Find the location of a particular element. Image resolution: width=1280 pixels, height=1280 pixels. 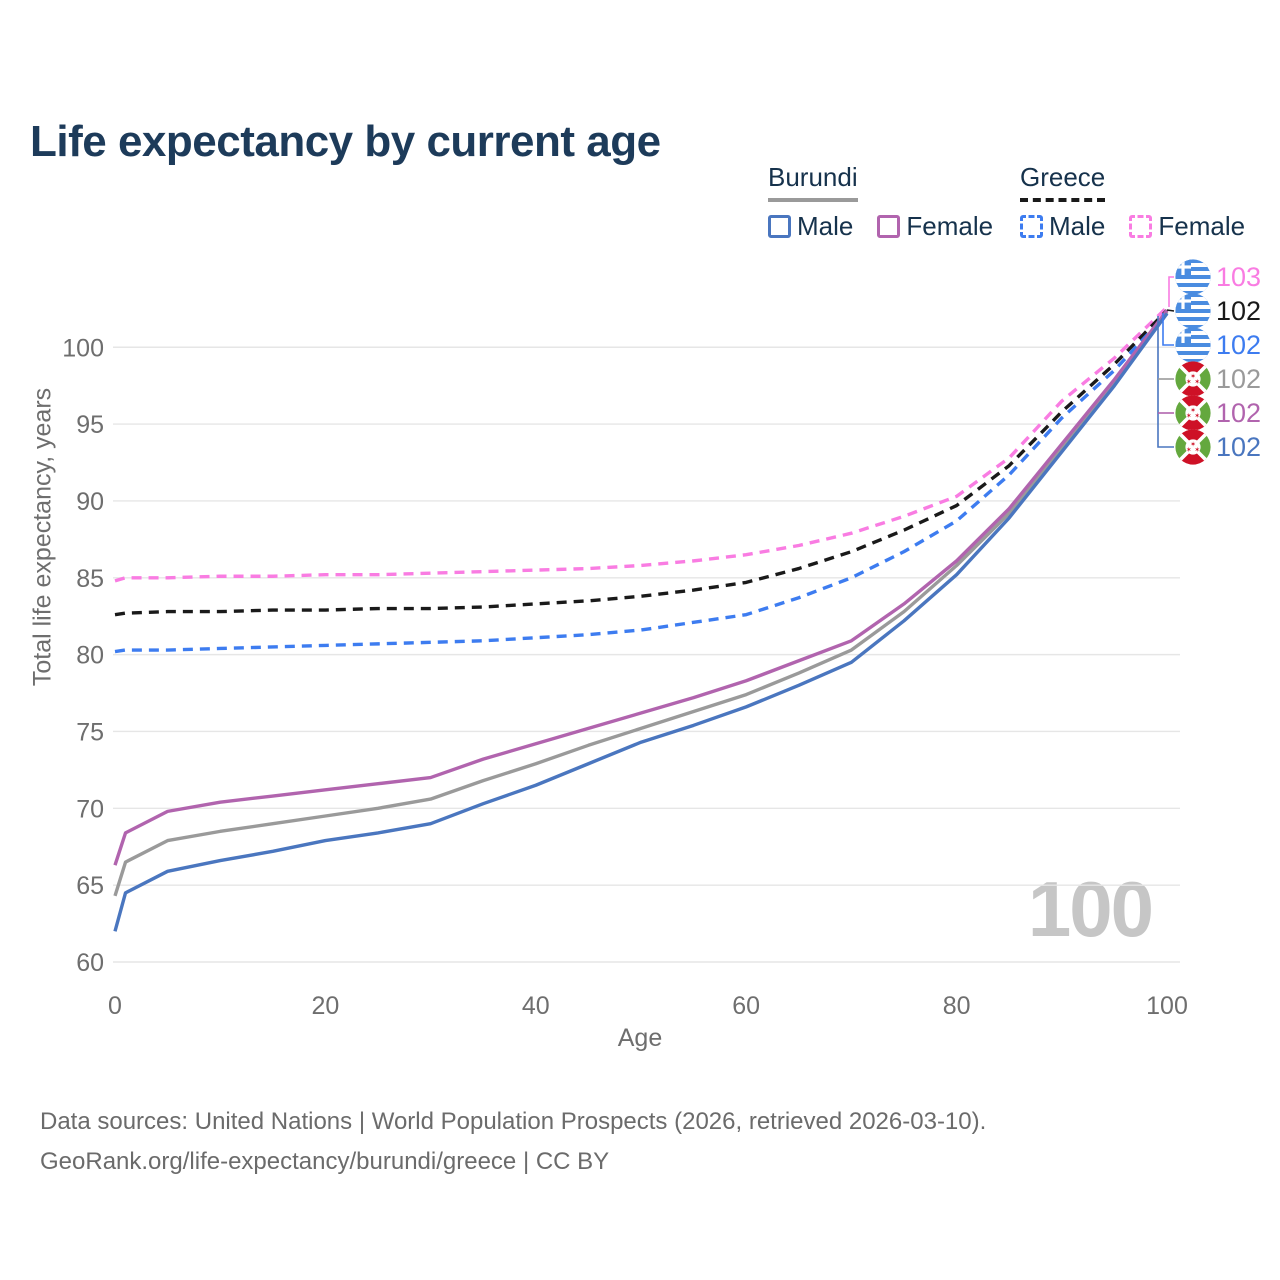

legend-label-burundi-male: Male is located at coordinates (825, 226).